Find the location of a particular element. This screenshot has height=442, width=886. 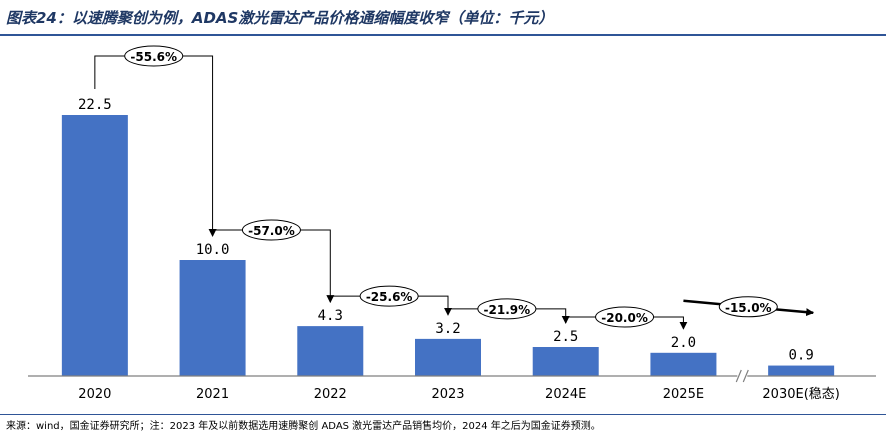

data-label: 2.5 is located at coordinates (565, 337).